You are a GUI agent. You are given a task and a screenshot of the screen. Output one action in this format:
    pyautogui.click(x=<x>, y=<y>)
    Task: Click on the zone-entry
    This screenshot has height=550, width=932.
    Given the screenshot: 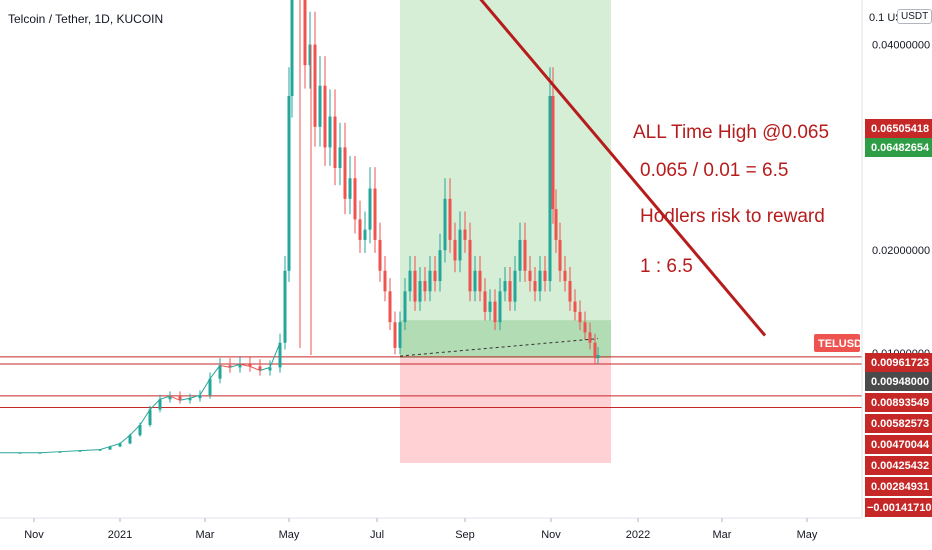 What is the action you would take?
    pyautogui.click(x=505, y=339)
    